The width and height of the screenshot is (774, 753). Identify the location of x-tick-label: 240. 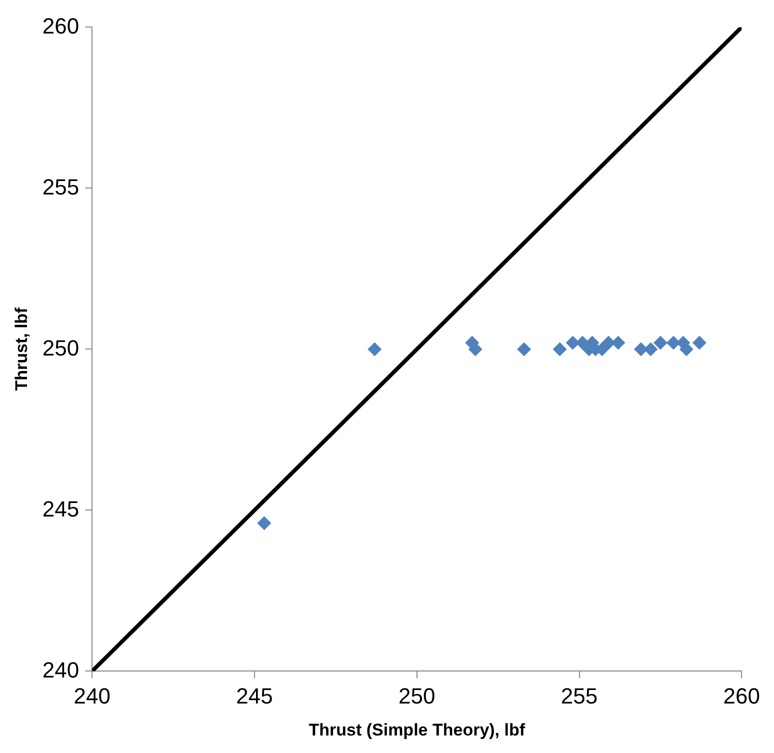
(92, 695).